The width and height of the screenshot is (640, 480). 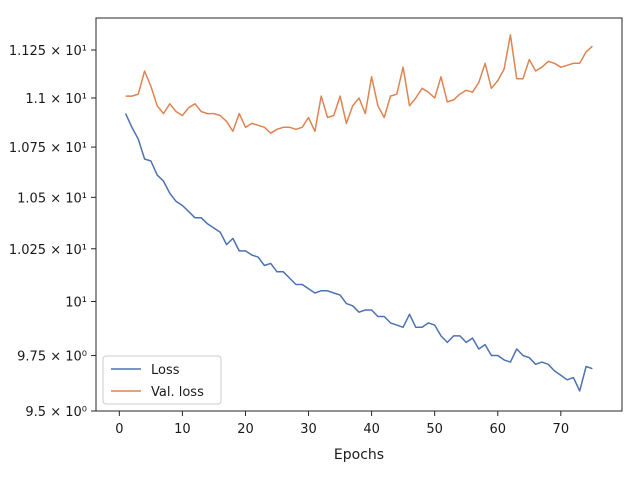 I want to click on y-tick-label: 9.5 × 10⁰, so click(x=56, y=412).